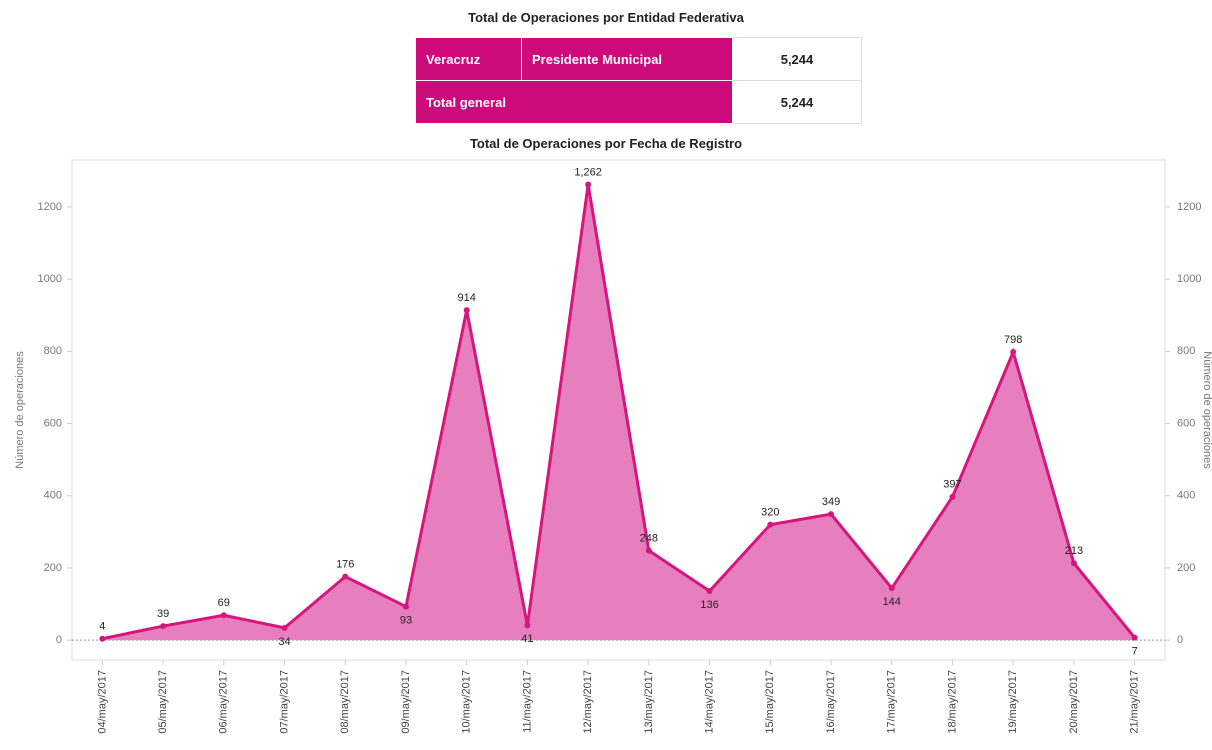 Image resolution: width=1212 pixels, height=750 pixels. What do you see at coordinates (345, 565) in the screenshot?
I see `value-label: 176` at bounding box center [345, 565].